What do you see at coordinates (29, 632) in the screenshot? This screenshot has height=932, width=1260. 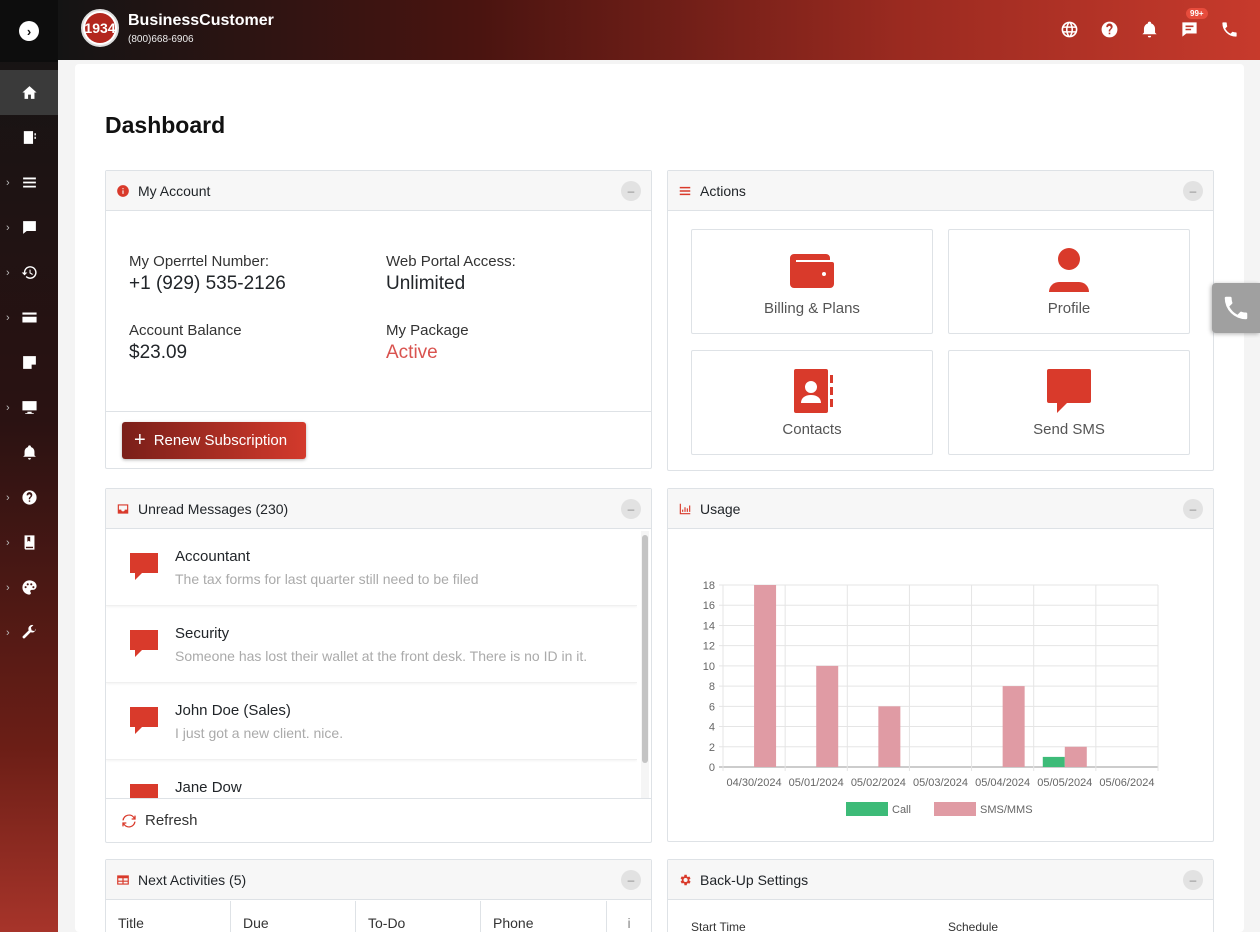 I see `sidebar-item-tools: ›` at bounding box center [29, 632].